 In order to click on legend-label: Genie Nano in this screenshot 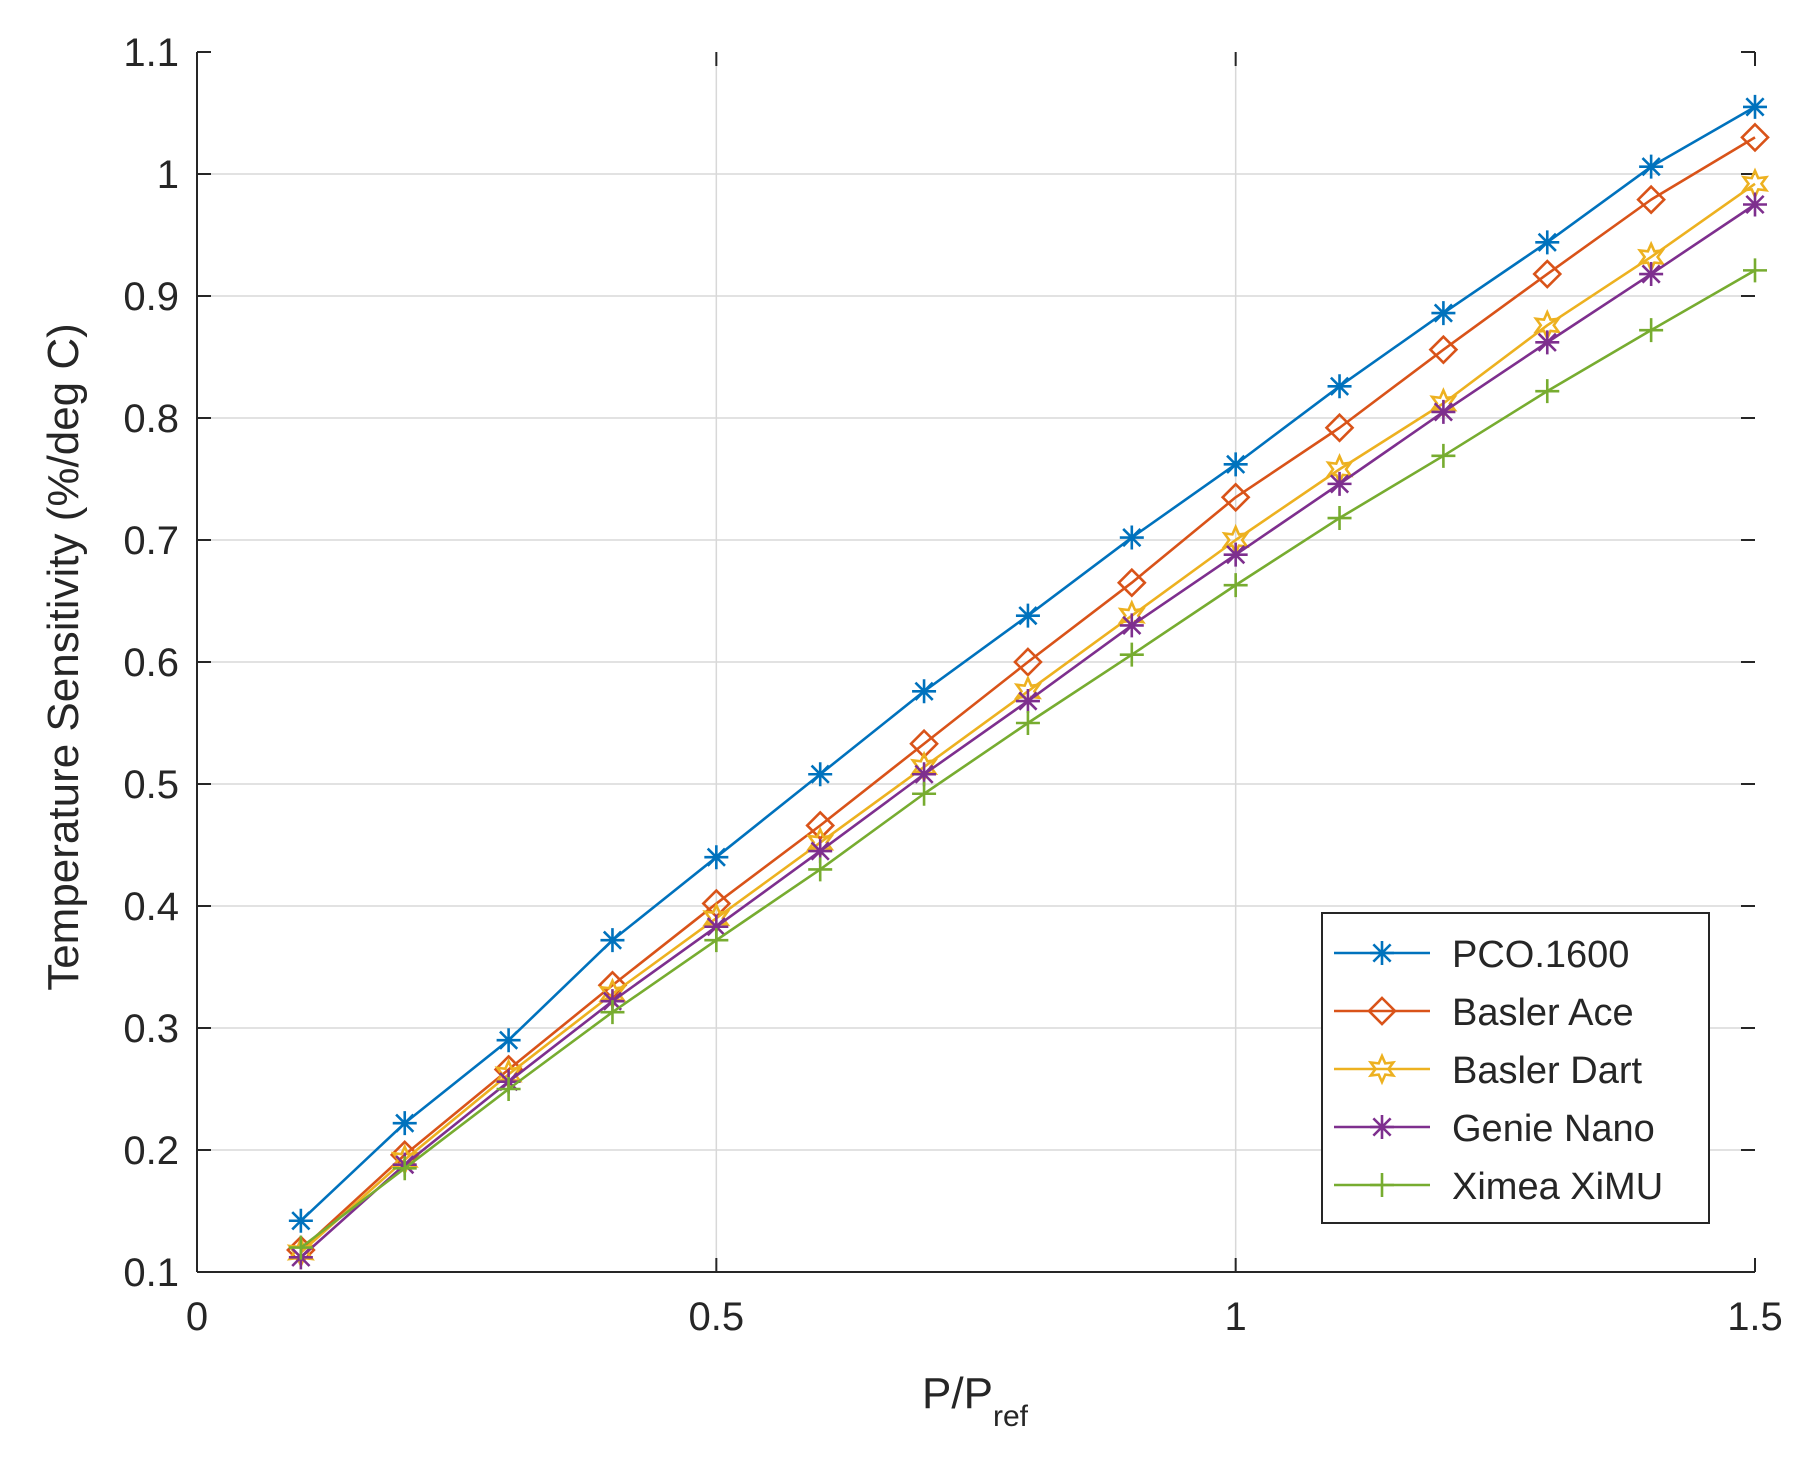, I will do `click(1553, 1129)`.